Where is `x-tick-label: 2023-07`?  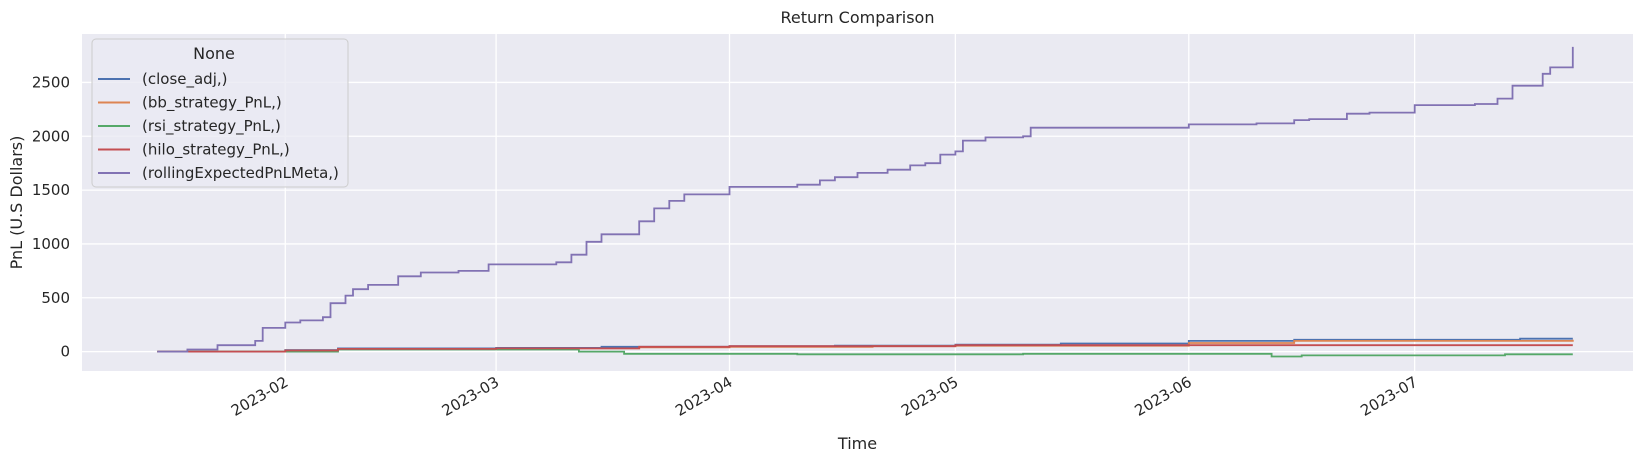
x-tick-label: 2023-07 is located at coordinates (1388, 396).